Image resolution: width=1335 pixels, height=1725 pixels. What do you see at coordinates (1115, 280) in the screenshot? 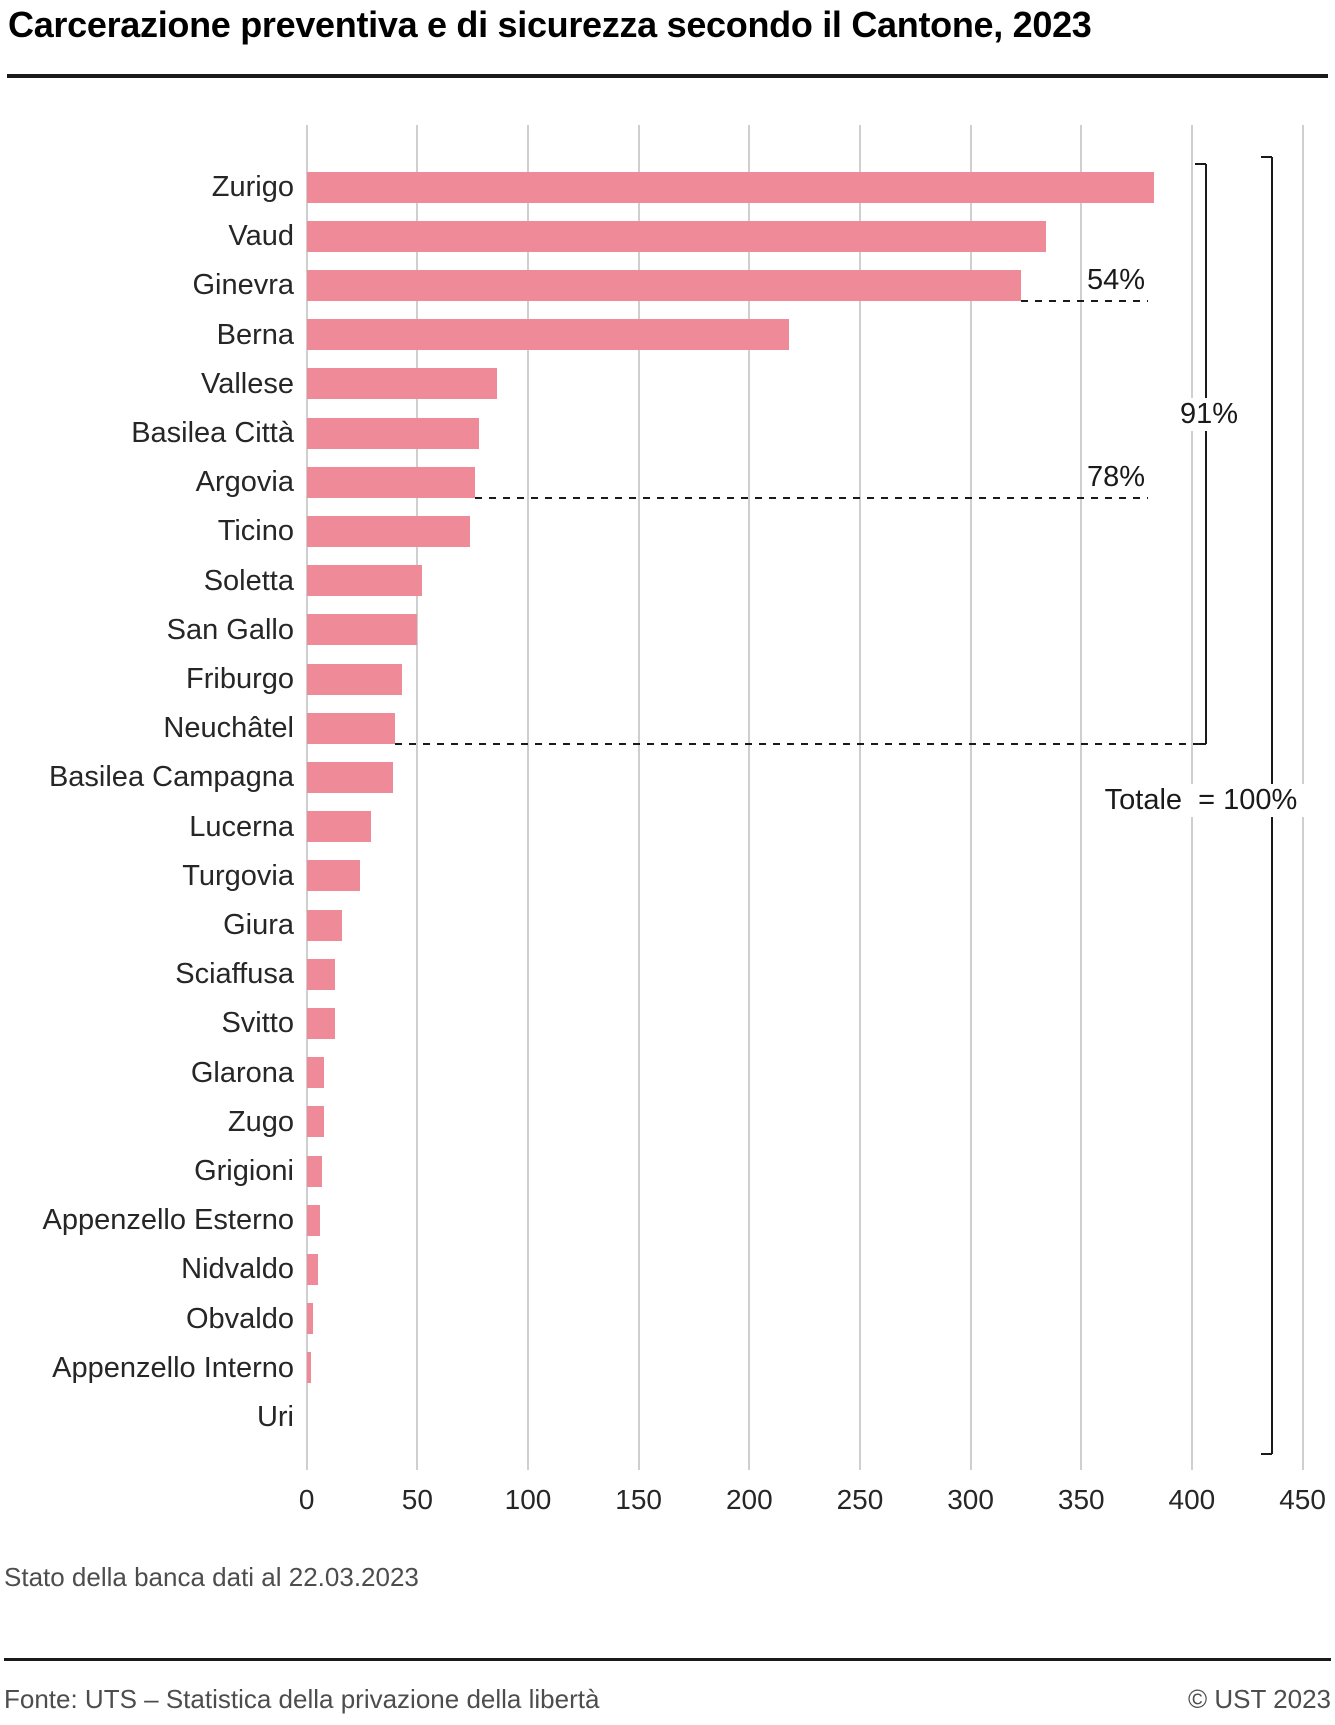
I see `annotation-label-54: 54%` at bounding box center [1115, 280].